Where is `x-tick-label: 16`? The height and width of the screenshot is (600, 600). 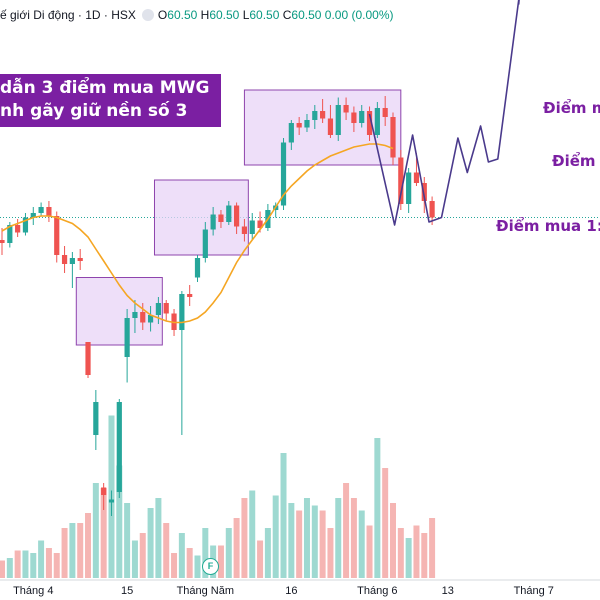
x-tick-label: 16 is located at coordinates (291, 591).